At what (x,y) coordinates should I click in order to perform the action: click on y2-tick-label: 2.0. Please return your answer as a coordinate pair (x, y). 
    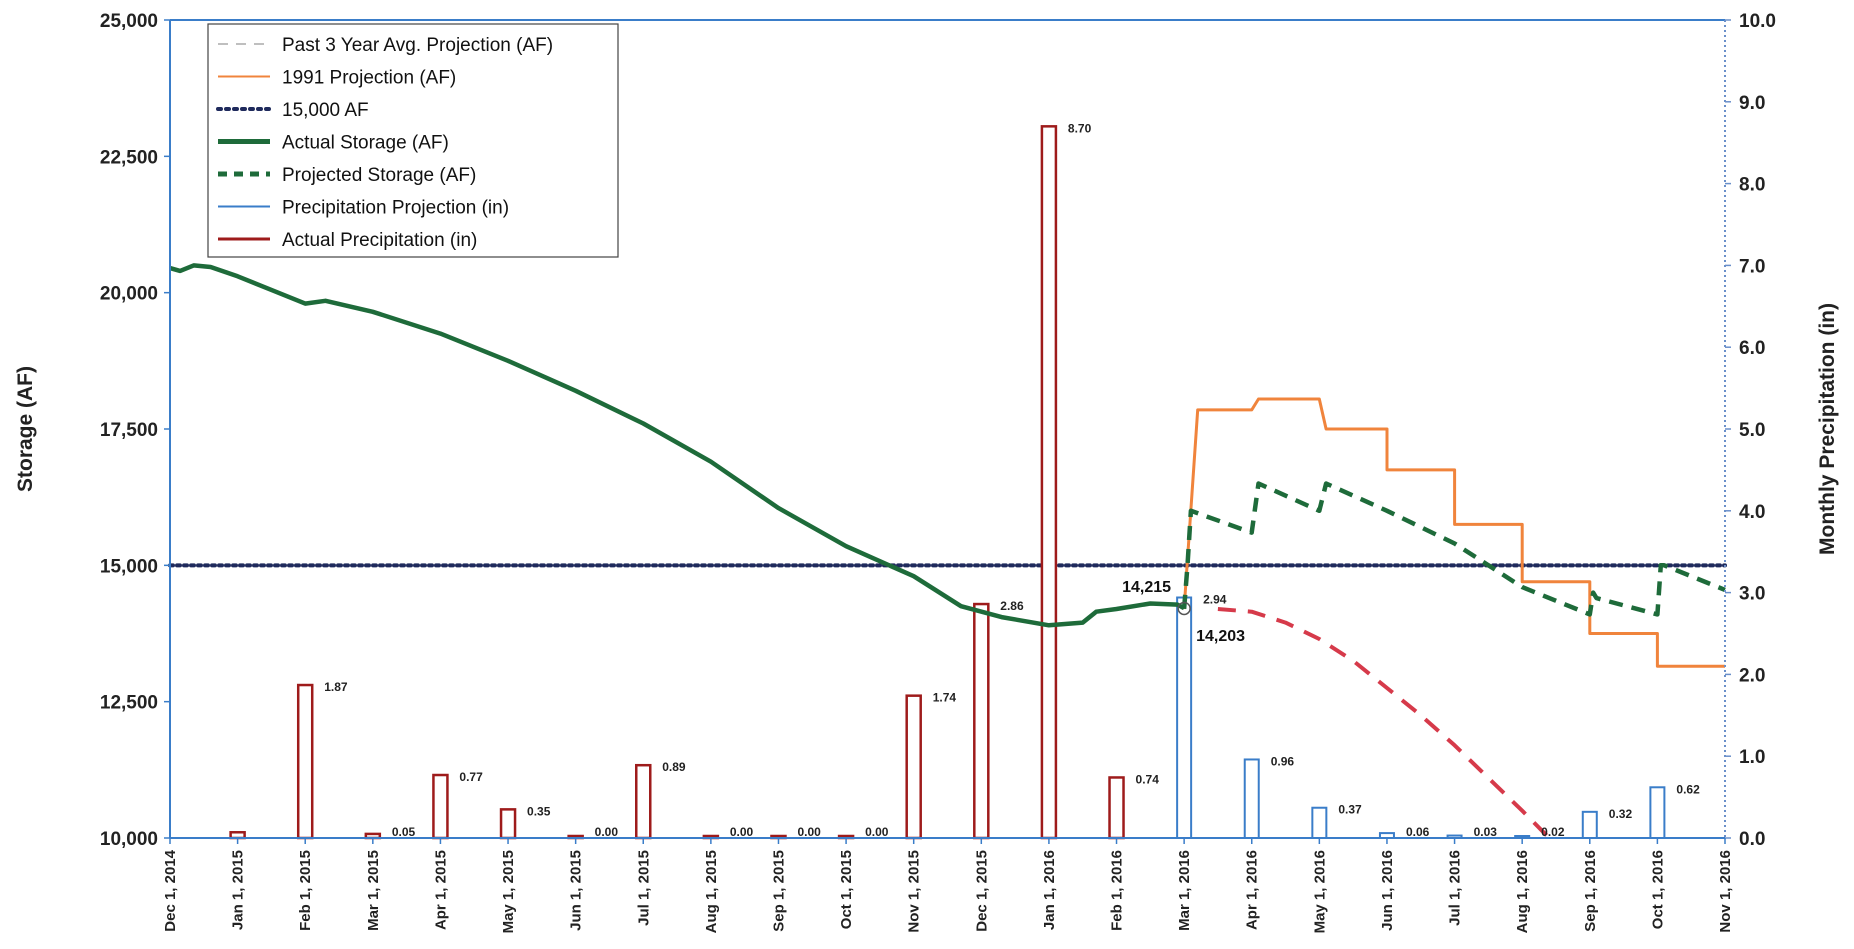
    Looking at the image, I should click on (1752, 675).